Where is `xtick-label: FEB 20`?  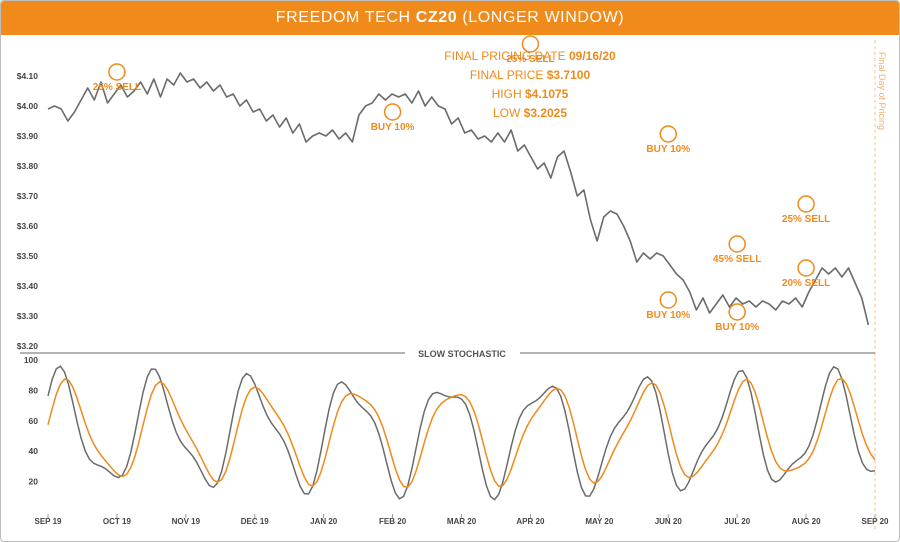
xtick-label: FEB 20 is located at coordinates (393, 521).